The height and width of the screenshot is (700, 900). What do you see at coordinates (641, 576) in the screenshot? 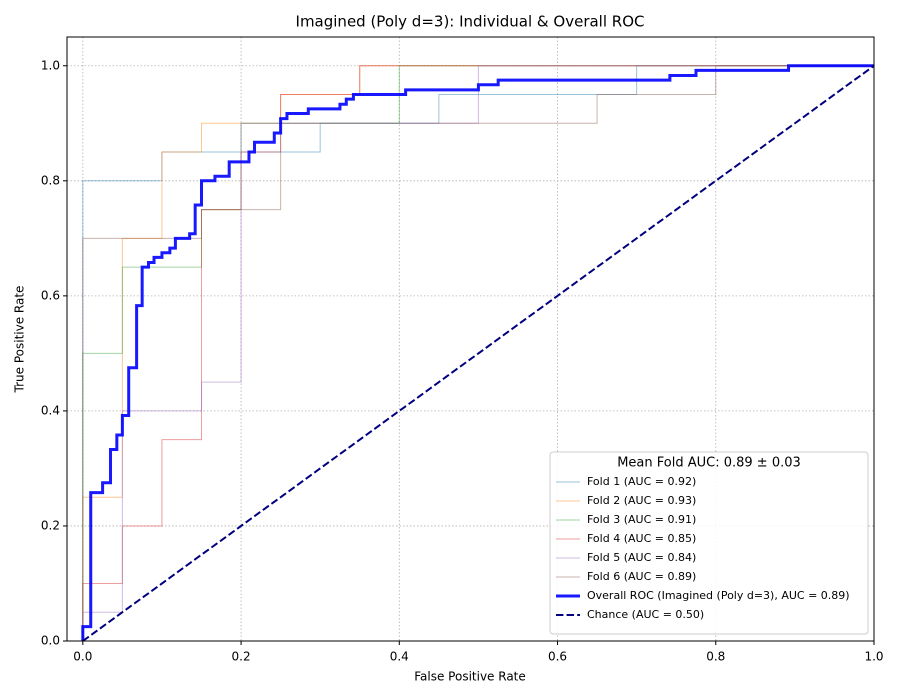
I see `legend-label: Fold 6 (AUC = 0.89)` at bounding box center [641, 576].